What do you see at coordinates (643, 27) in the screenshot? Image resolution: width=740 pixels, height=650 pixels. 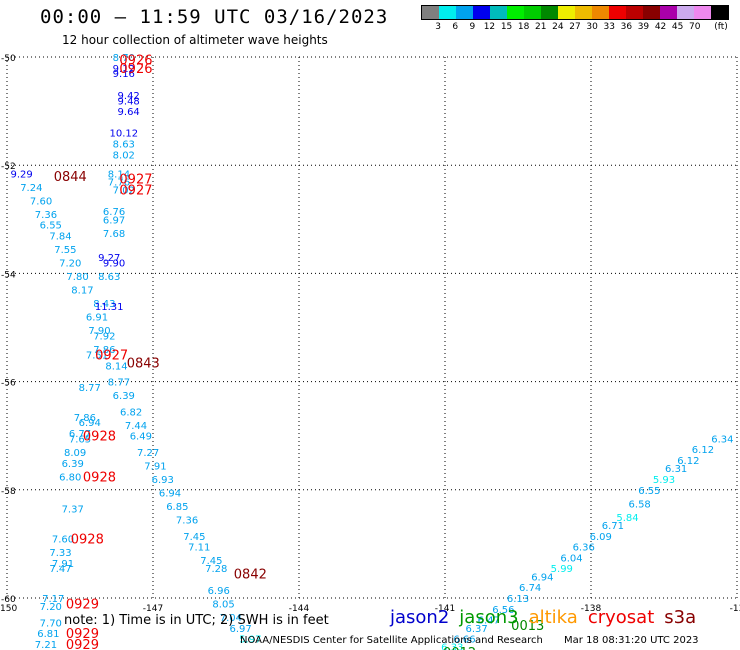 I see `color-scale-tick-label: 39` at bounding box center [643, 27].